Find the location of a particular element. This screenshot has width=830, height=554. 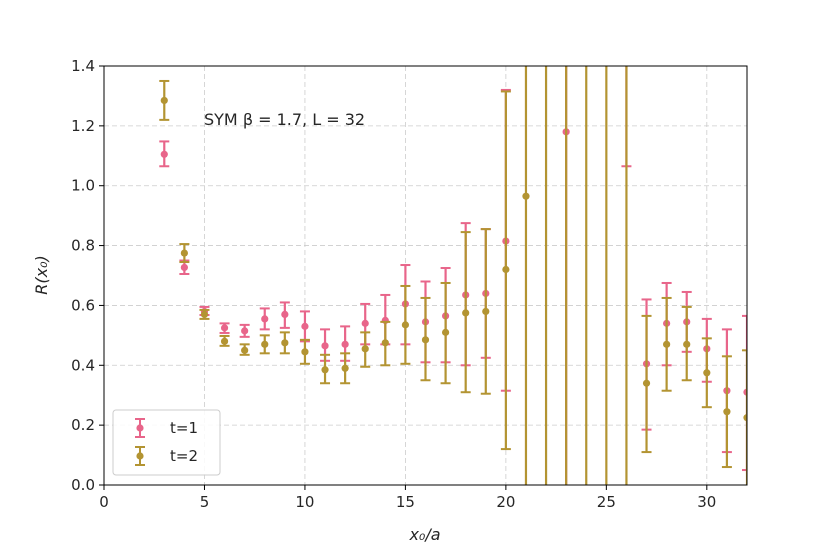

y-tick-label: 1.0 is located at coordinates (83, 186).